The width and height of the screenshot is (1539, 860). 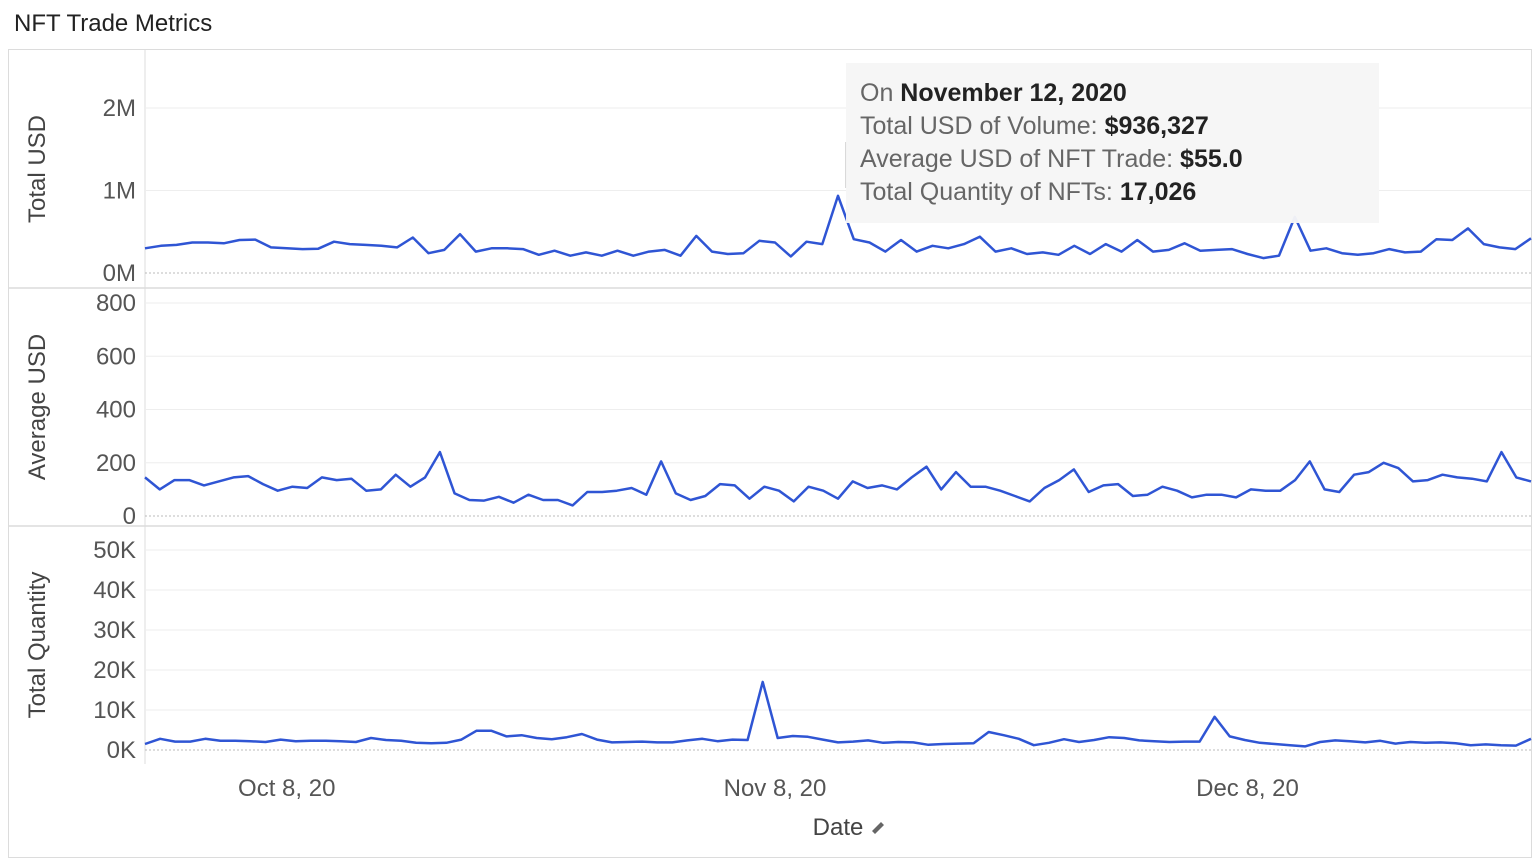 I want to click on x-tick-label: Nov 8, 20, so click(x=775, y=788).